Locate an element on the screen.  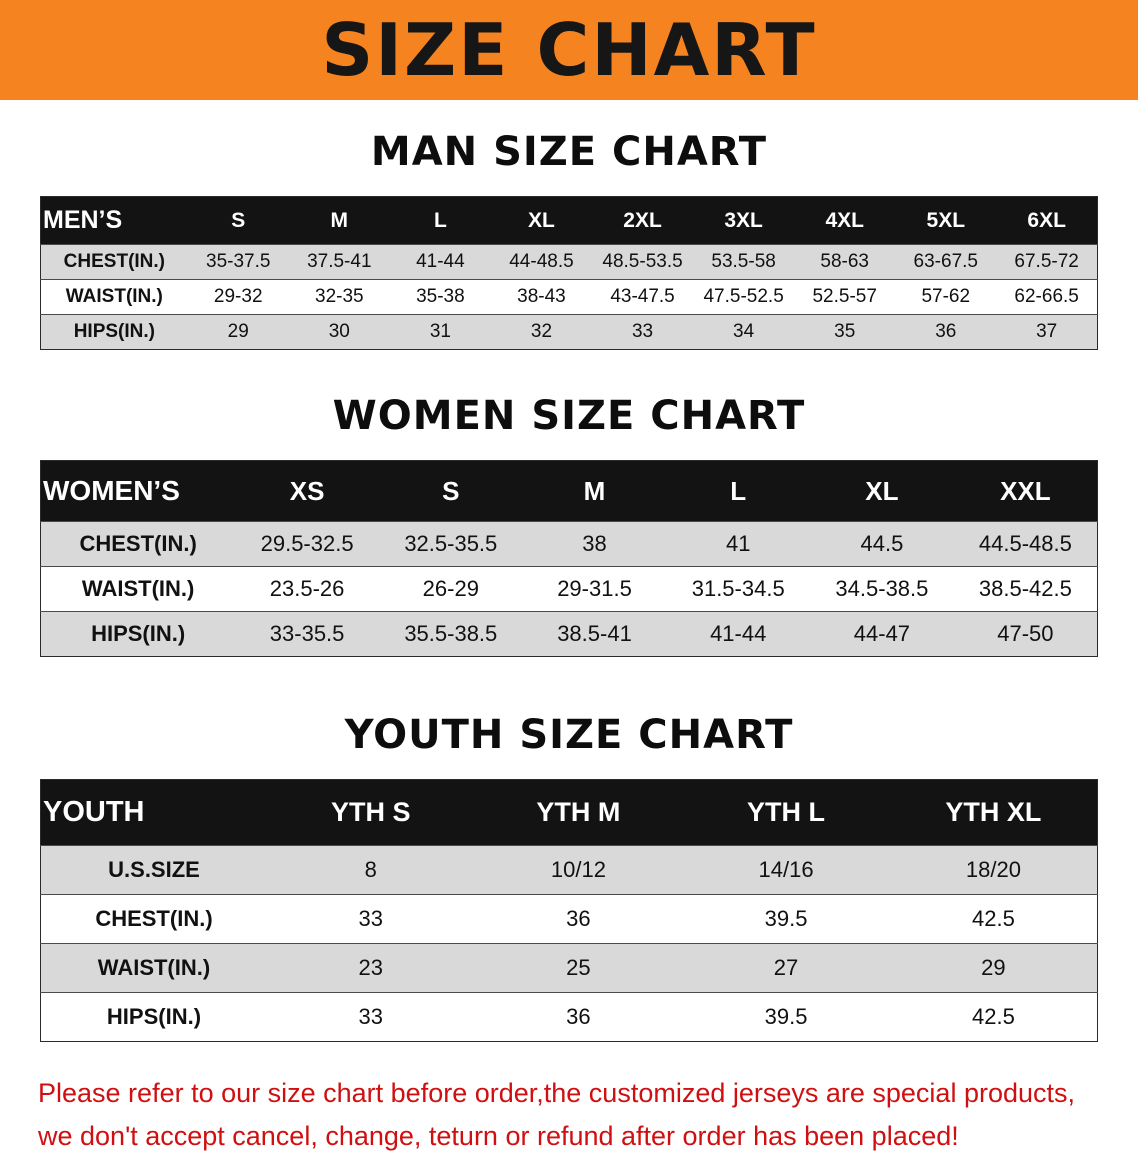
cell-value: 57-62 is located at coordinates (946, 296).